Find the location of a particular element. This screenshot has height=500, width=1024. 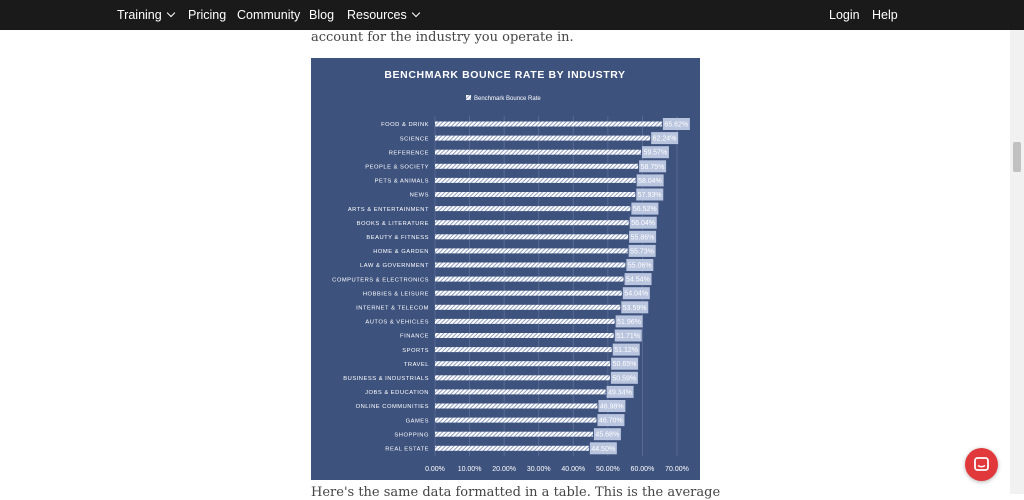

category-label: AUTOS & VEHICLES is located at coordinates (397, 323).